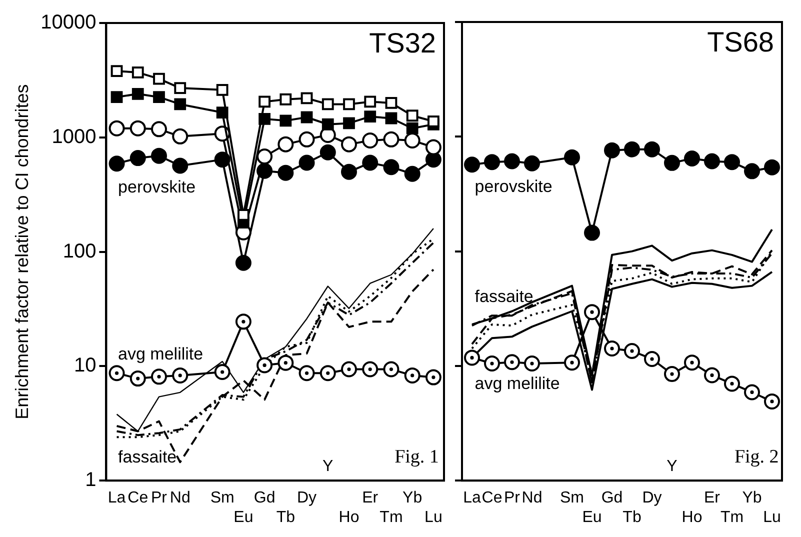 This screenshot has width=801, height=537. Describe the element at coordinates (90, 480) in the screenshot. I see `y-tick-label: 1` at that location.